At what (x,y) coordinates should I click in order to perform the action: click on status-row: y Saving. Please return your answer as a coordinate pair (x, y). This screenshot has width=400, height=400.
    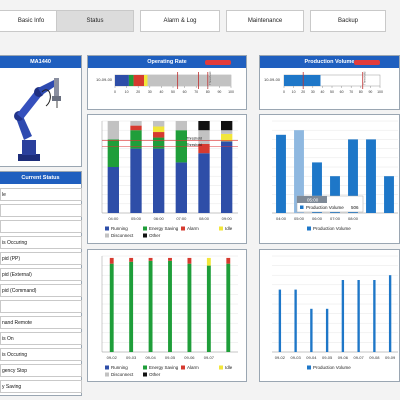
    Looking at the image, I should click on (41, 386).